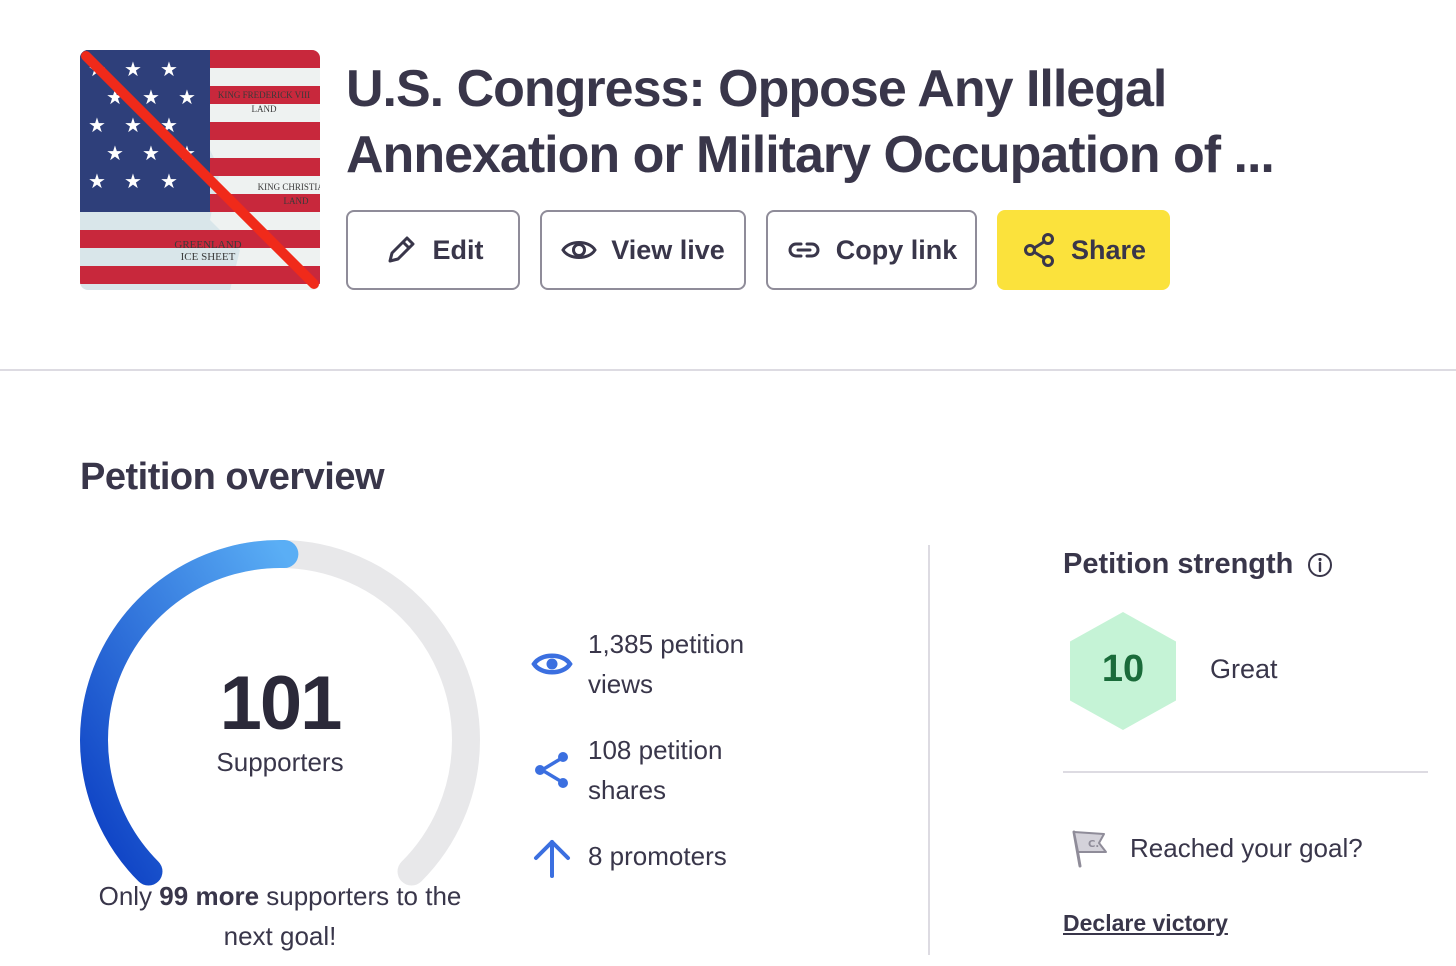 Image resolution: width=1456 pixels, height=966 pixels. What do you see at coordinates (1083, 250) in the screenshot?
I see `share-button: Share` at bounding box center [1083, 250].